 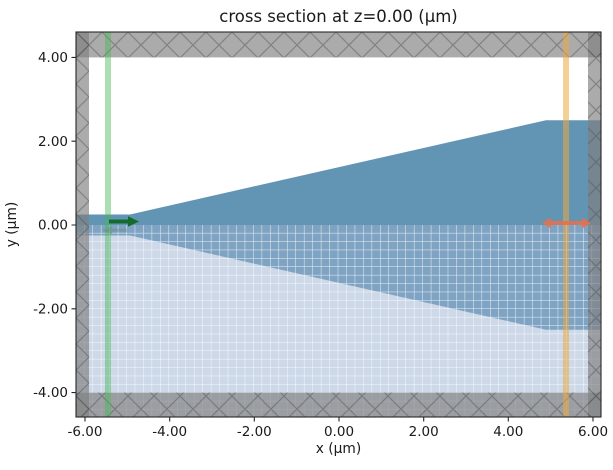 What do you see at coordinates (124, 221) in the screenshot?
I see `source-direction-arrow-icon` at bounding box center [124, 221].